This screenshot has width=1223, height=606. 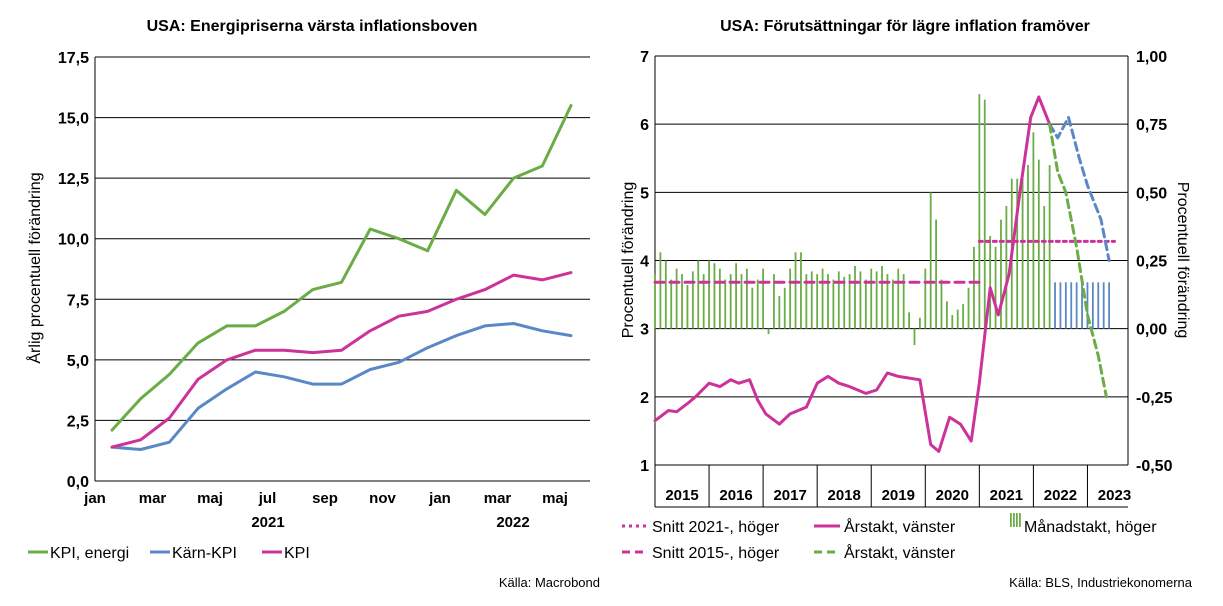 I want to click on right-left-tick-label: 3, so click(x=644, y=330).